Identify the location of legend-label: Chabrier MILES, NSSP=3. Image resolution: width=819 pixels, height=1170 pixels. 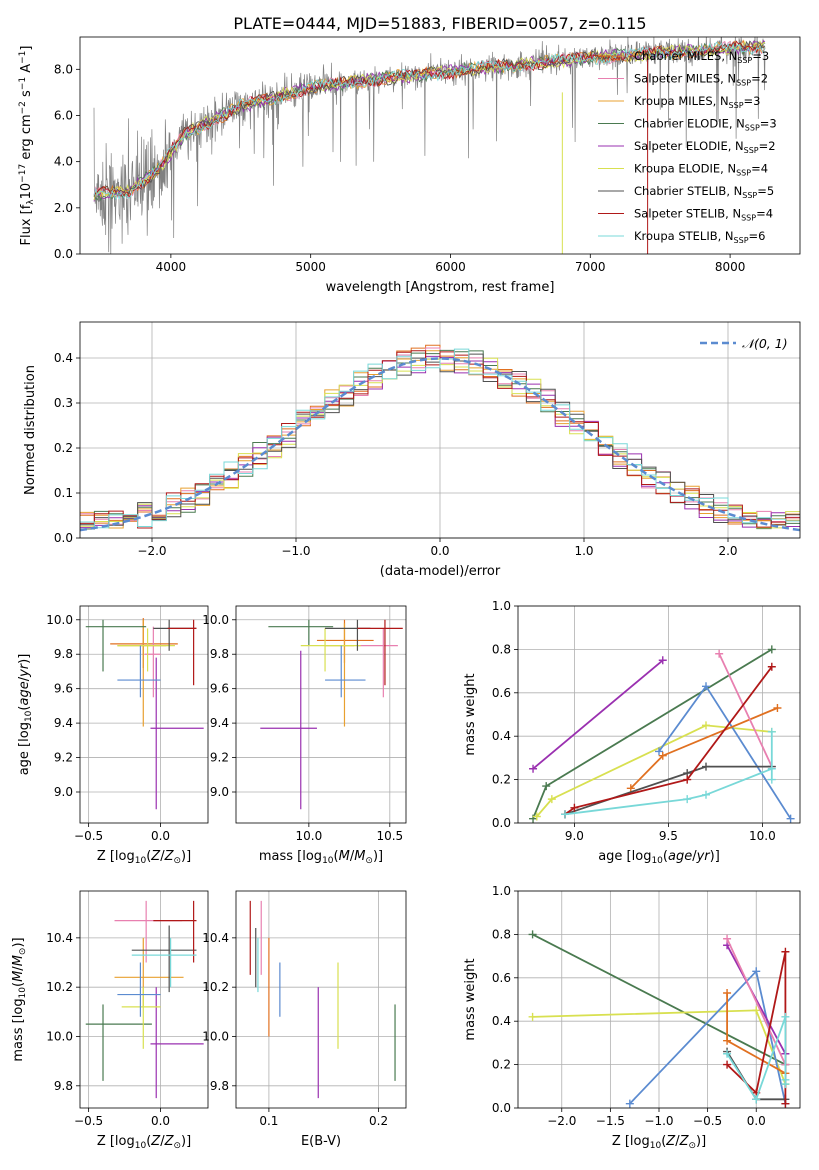
(701, 57).